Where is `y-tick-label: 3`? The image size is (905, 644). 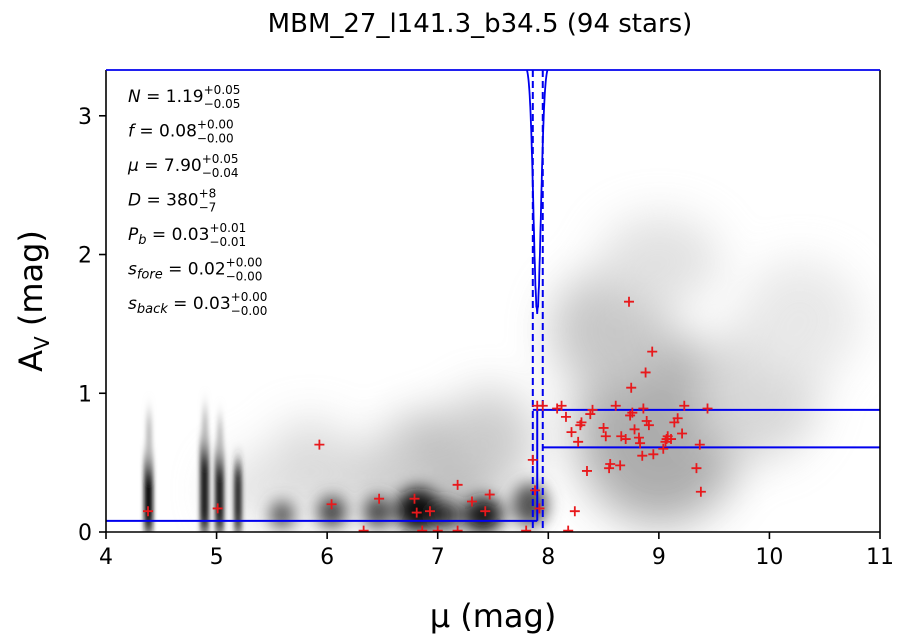 y-tick-label: 3 is located at coordinates (85, 117).